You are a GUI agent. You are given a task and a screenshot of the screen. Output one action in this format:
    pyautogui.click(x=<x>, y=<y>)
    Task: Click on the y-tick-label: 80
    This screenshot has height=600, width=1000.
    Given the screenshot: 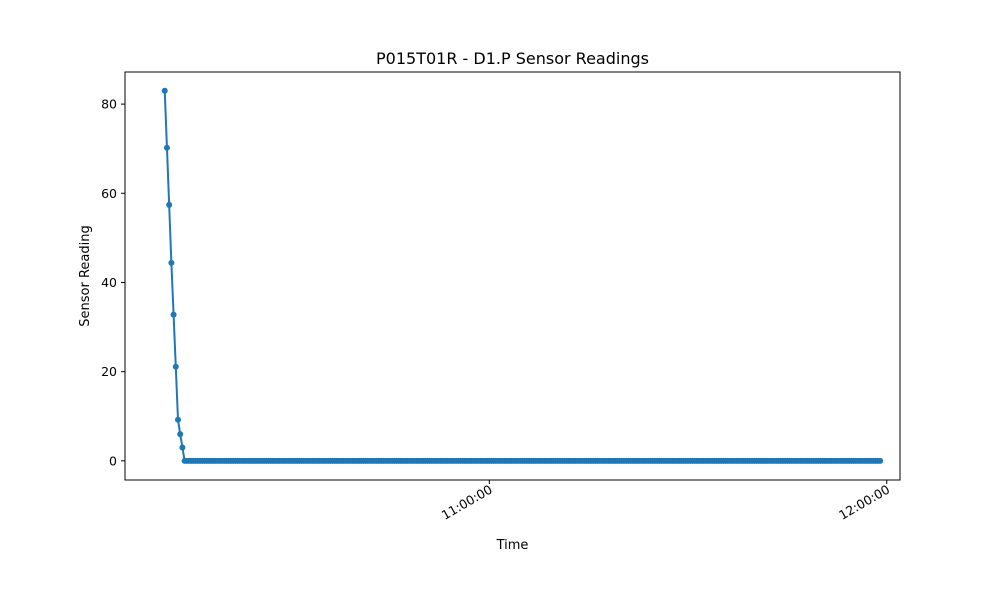 What is the action you would take?
    pyautogui.click(x=109, y=104)
    